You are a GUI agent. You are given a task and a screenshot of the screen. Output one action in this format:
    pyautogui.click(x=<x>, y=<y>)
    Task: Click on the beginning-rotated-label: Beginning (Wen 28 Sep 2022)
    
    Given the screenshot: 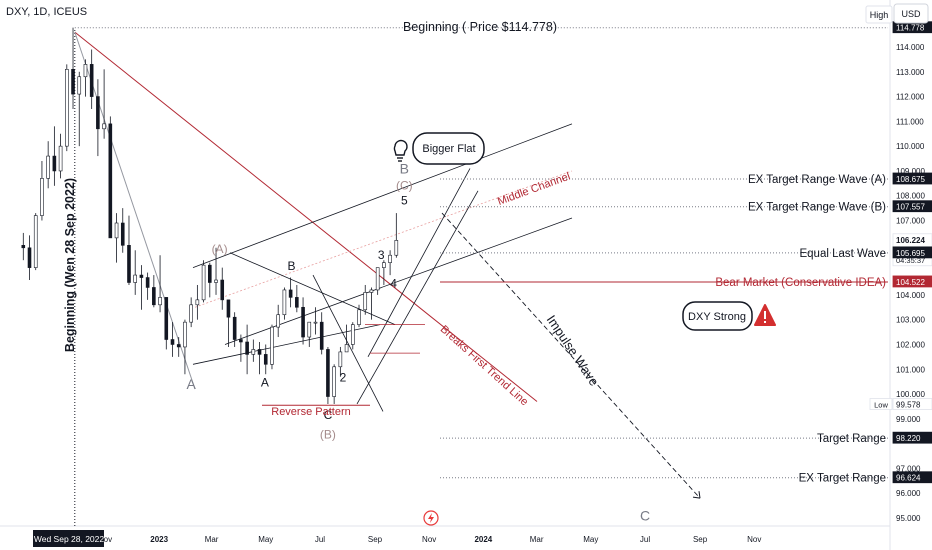 What is the action you would take?
    pyautogui.click(x=70, y=265)
    